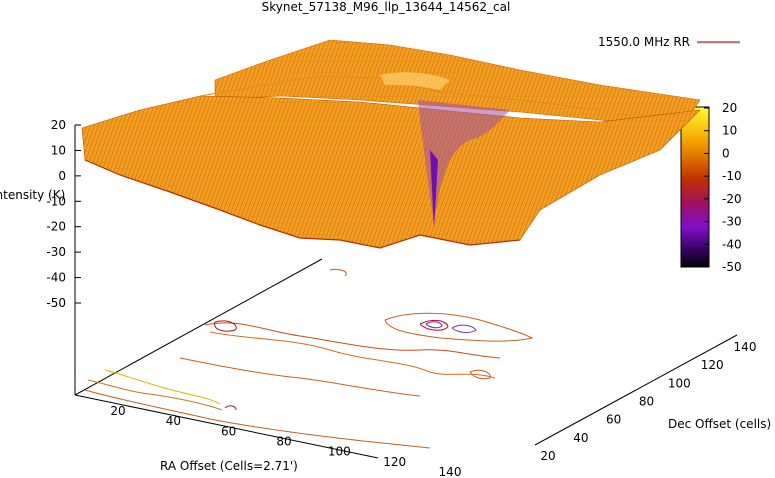  What do you see at coordinates (729, 108) in the screenshot?
I see `colorbar-tick-label: 20` at bounding box center [729, 108].